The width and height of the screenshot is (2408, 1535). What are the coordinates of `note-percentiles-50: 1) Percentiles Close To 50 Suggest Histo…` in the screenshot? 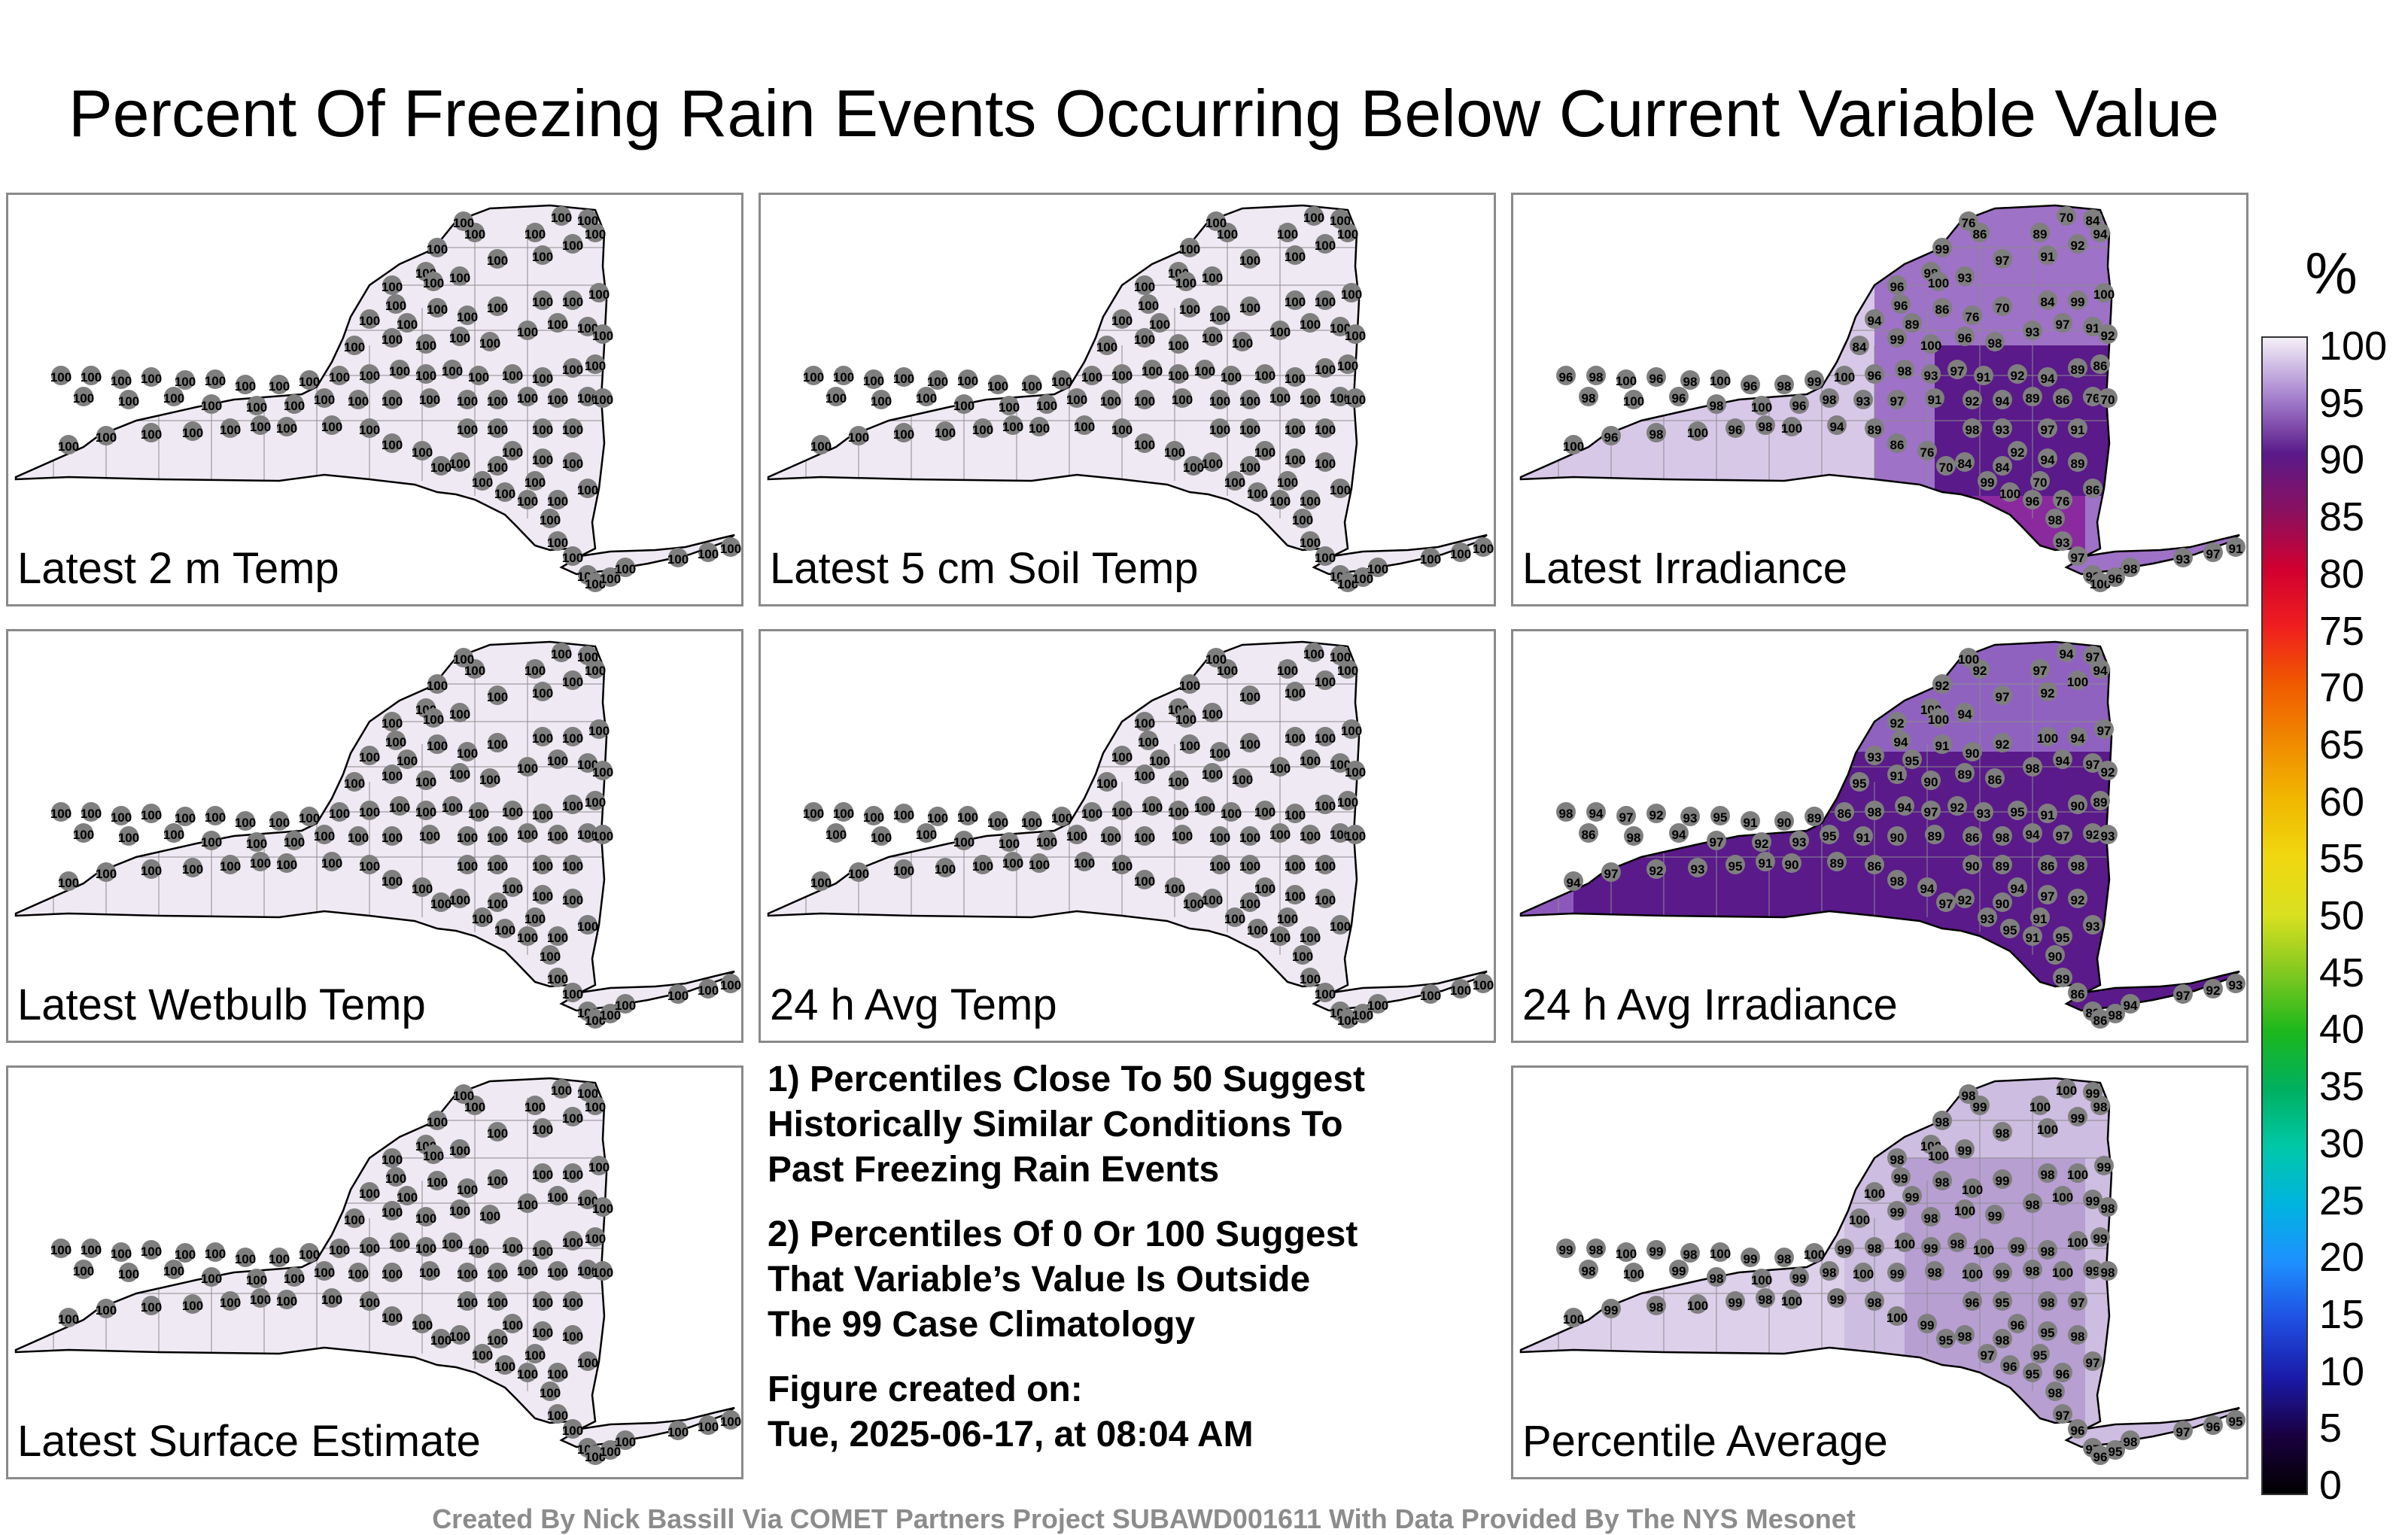 It's located at (1067, 1124).